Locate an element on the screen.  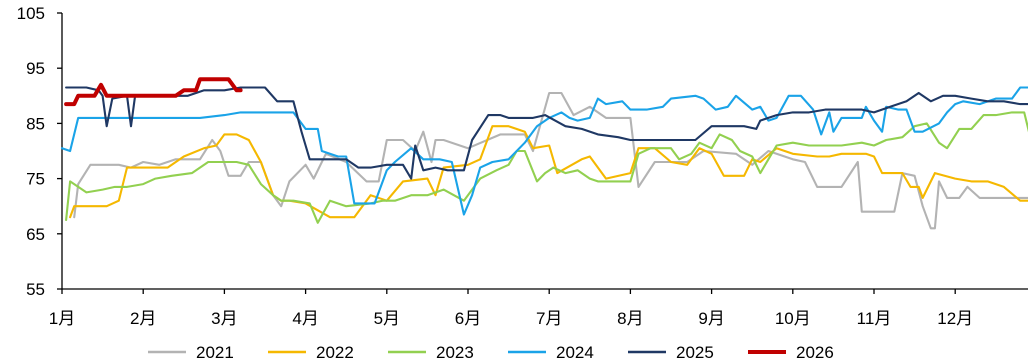
x-tick-label: 7月 is located at coordinates (549, 318).